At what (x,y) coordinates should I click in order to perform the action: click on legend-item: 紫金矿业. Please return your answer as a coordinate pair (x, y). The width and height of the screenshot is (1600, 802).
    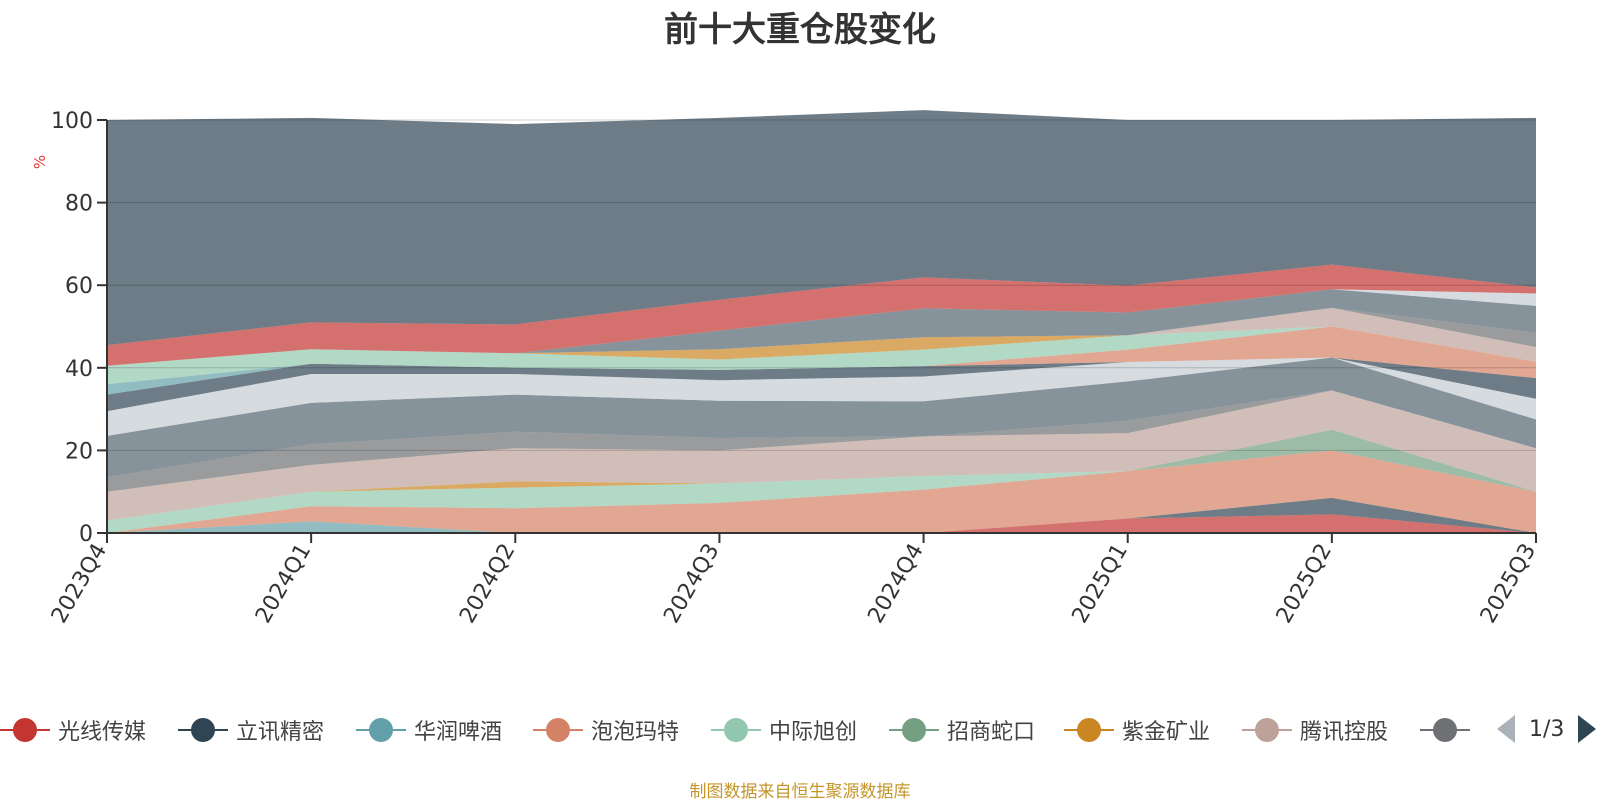
    Looking at the image, I should click on (1137, 730).